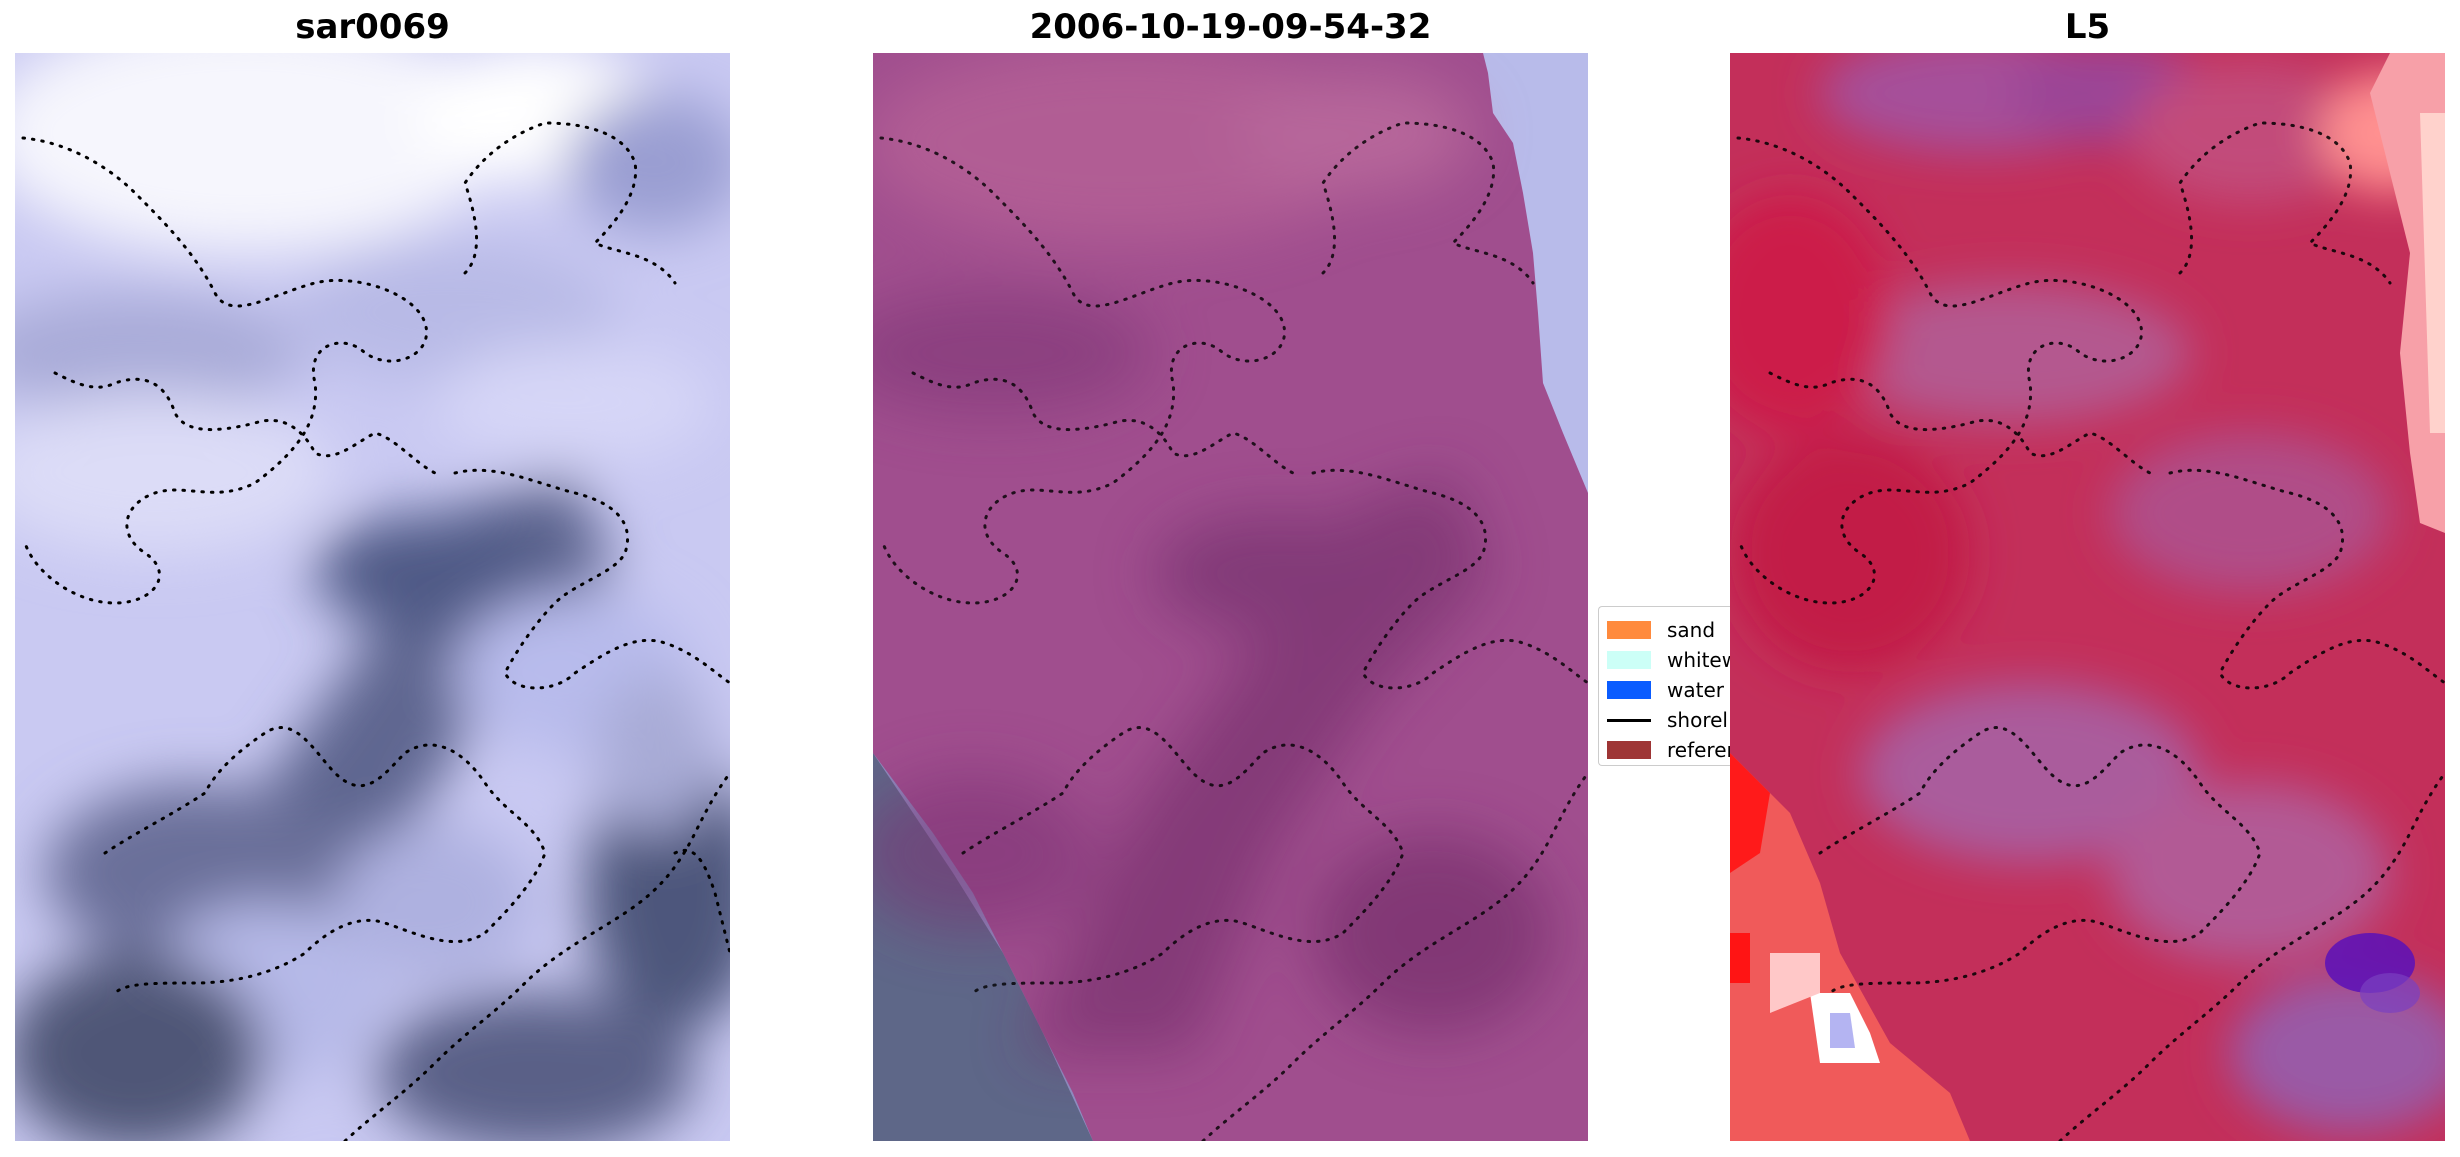  I want to click on legend-item-sand: sand, so click(1661, 630).